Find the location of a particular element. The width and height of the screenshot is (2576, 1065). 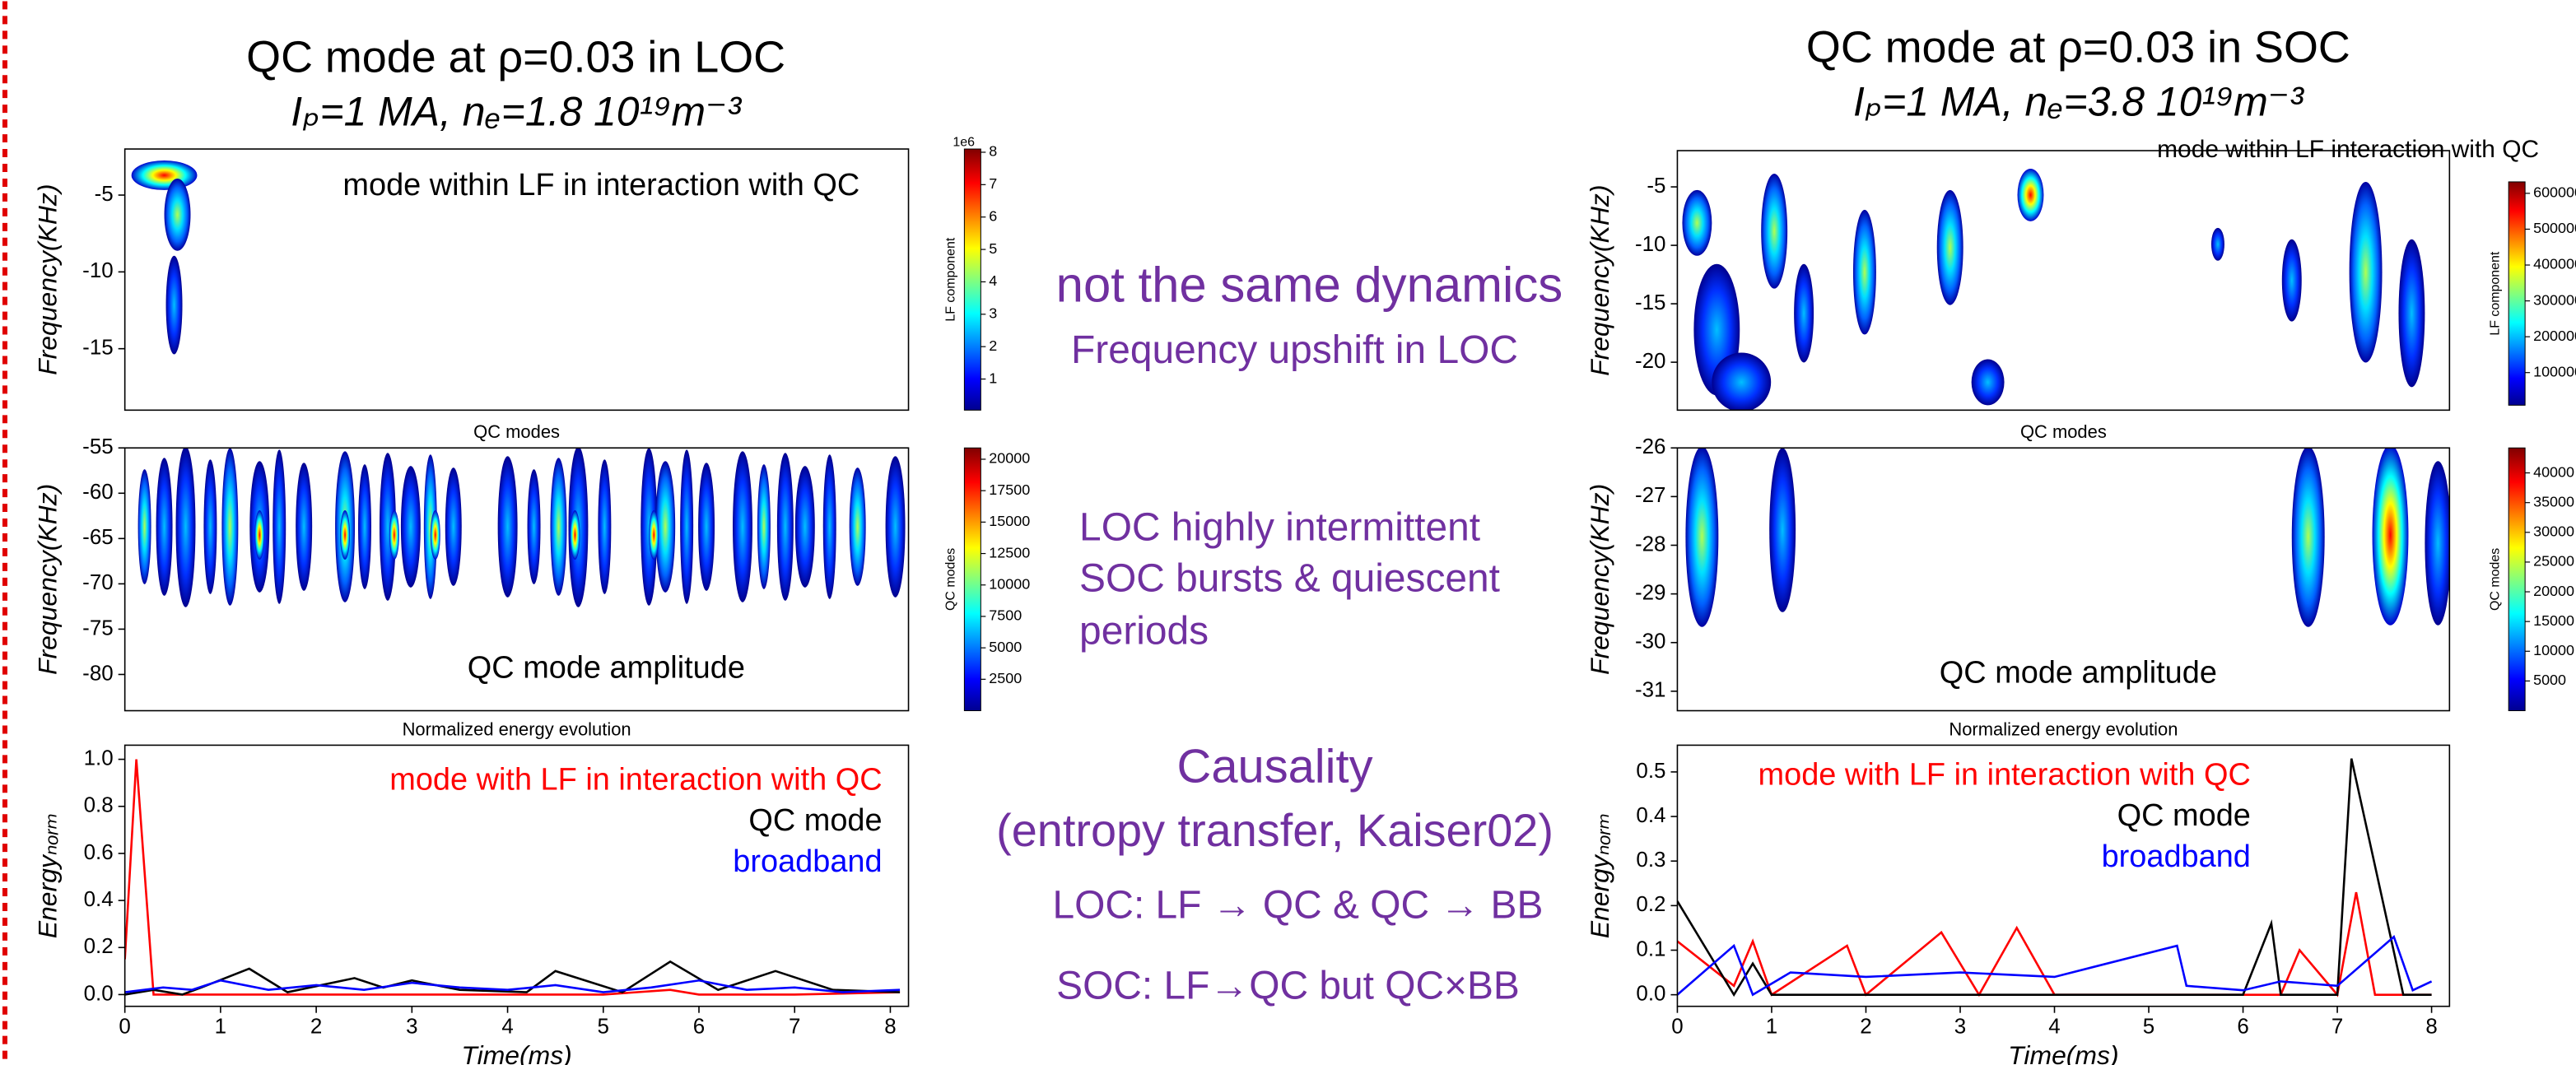

colorbar-tick-label: 12500 is located at coordinates (1009, 552).